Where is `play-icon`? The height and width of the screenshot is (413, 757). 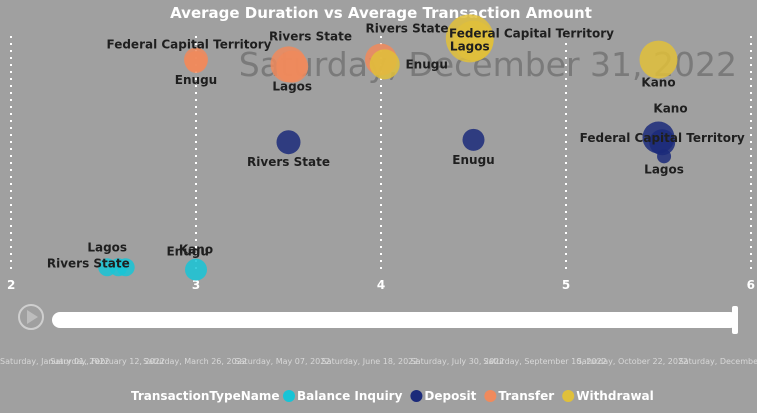 play-icon is located at coordinates (32, 317).